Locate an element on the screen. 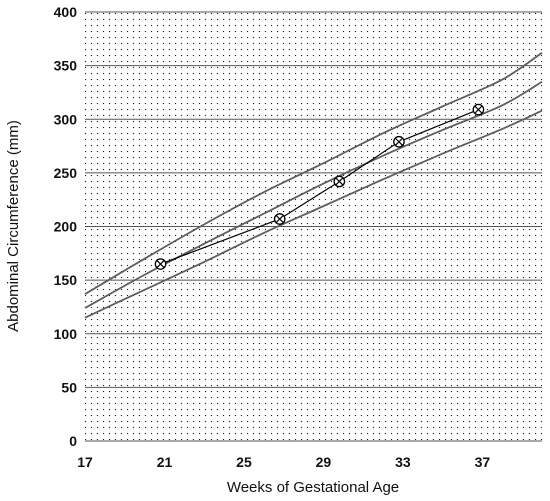 Image resolution: width=550 pixels, height=501 pixels. y-tick-label: 400 is located at coordinates (66, 12).